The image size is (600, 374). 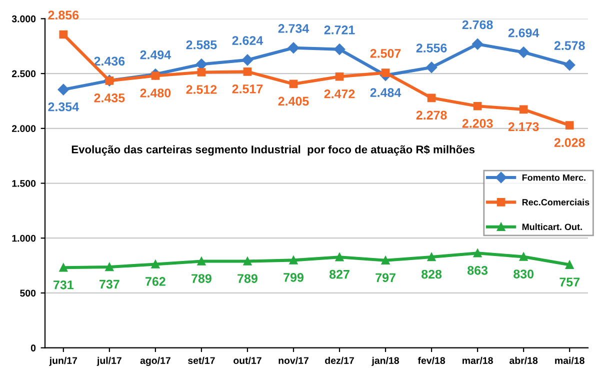 I want to click on data-label: 757, so click(x=570, y=282).